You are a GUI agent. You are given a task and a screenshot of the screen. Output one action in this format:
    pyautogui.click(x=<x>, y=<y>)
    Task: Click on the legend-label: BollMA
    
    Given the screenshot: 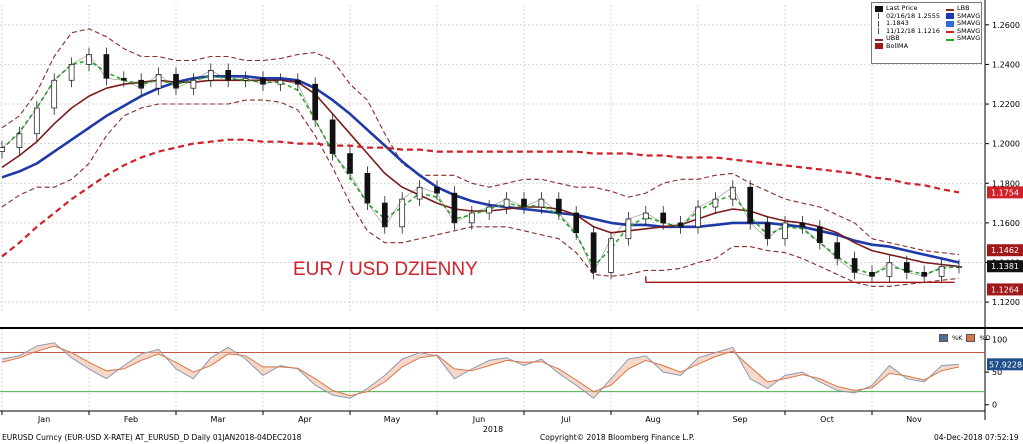 What is the action you would take?
    pyautogui.click(x=897, y=45)
    